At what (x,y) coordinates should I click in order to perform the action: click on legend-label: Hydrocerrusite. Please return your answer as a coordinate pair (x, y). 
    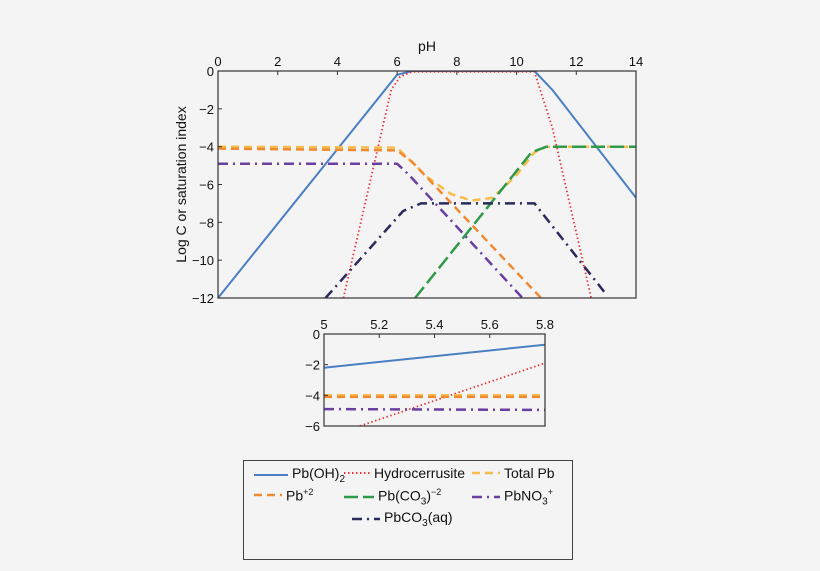
    Looking at the image, I should click on (420, 473).